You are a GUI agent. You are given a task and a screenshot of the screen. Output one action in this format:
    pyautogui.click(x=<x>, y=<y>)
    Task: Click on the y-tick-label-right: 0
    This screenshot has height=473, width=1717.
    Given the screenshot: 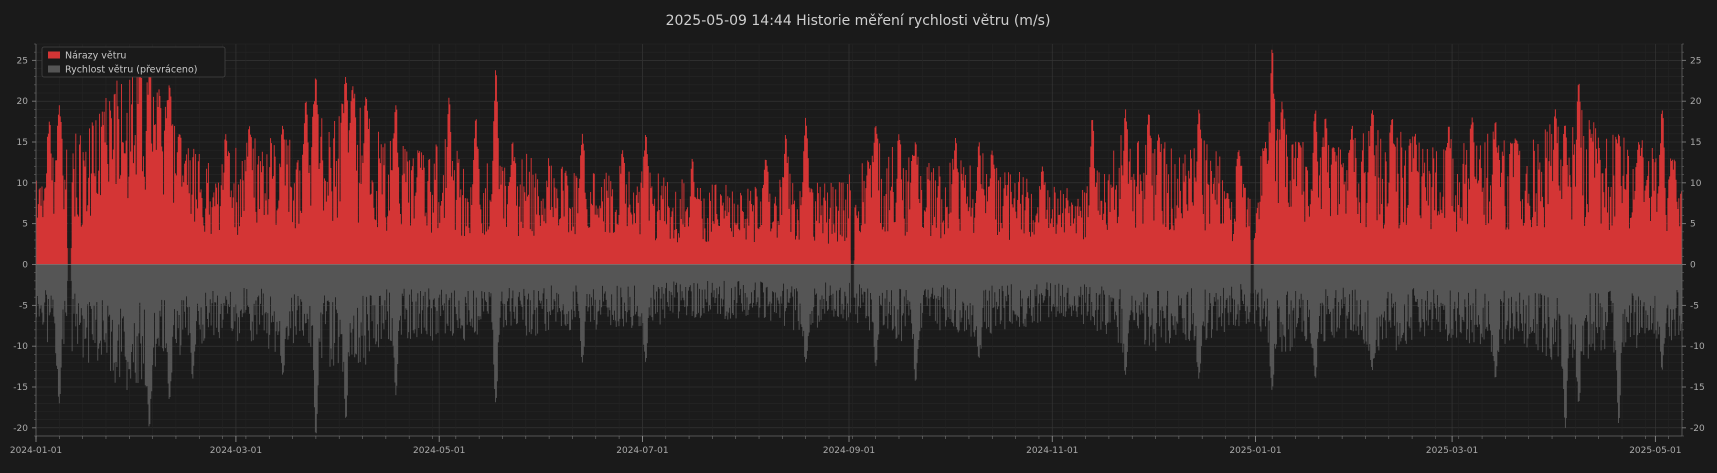 What is the action you would take?
    pyautogui.click(x=1693, y=266)
    